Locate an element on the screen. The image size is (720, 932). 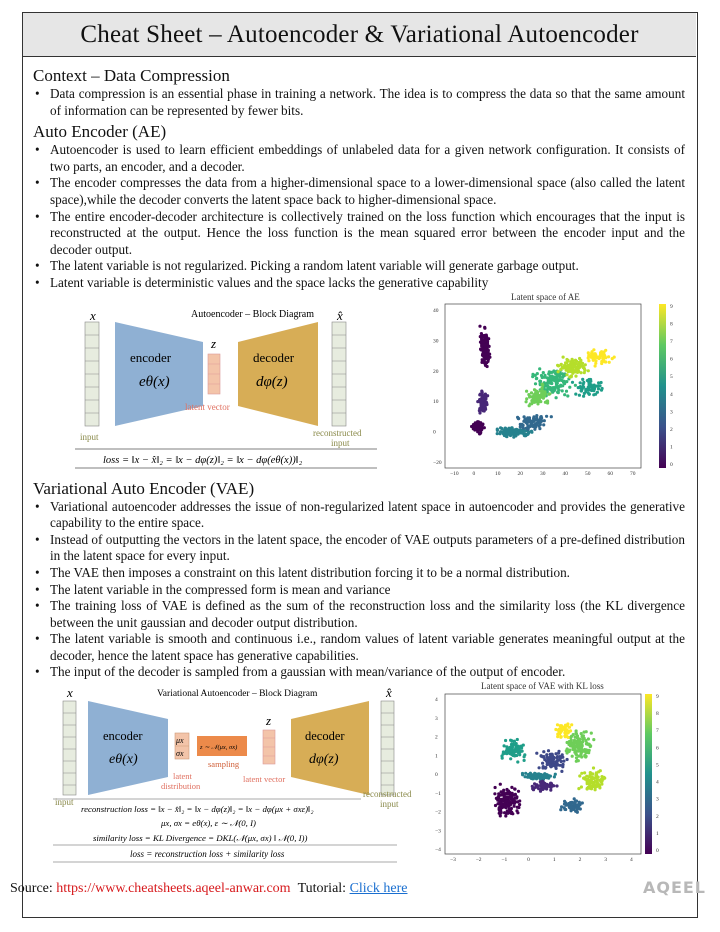
tick-label: 3 is located at coordinates (657, 800).